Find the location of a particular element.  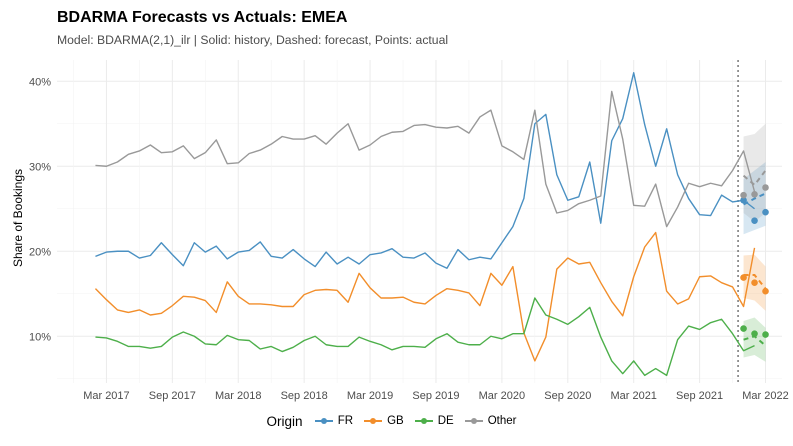

x-tick-label: Mar 2017 is located at coordinates (106, 396).